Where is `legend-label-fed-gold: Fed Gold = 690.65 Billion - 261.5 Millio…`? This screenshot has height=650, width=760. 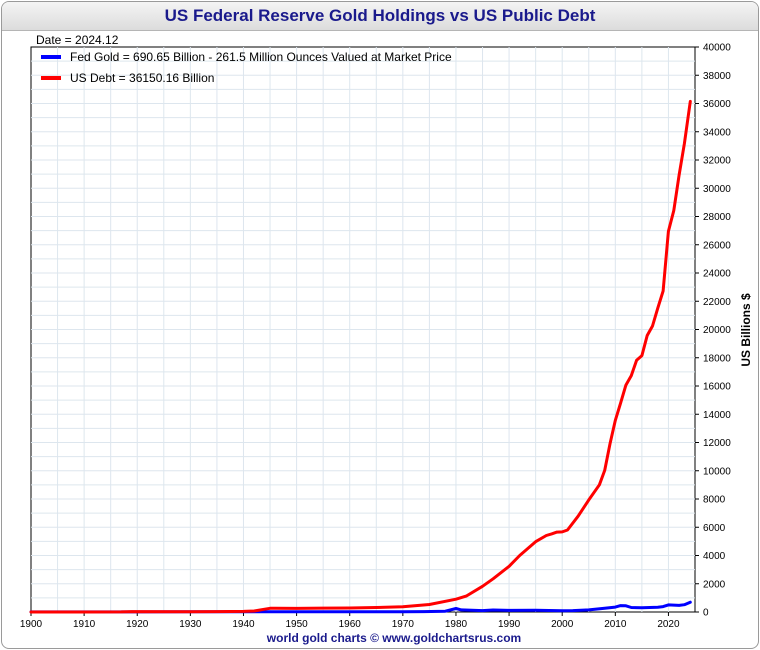
legend-label-fed-gold: Fed Gold = 690.65 Billion - 261.5 Millio… is located at coordinates (261, 57).